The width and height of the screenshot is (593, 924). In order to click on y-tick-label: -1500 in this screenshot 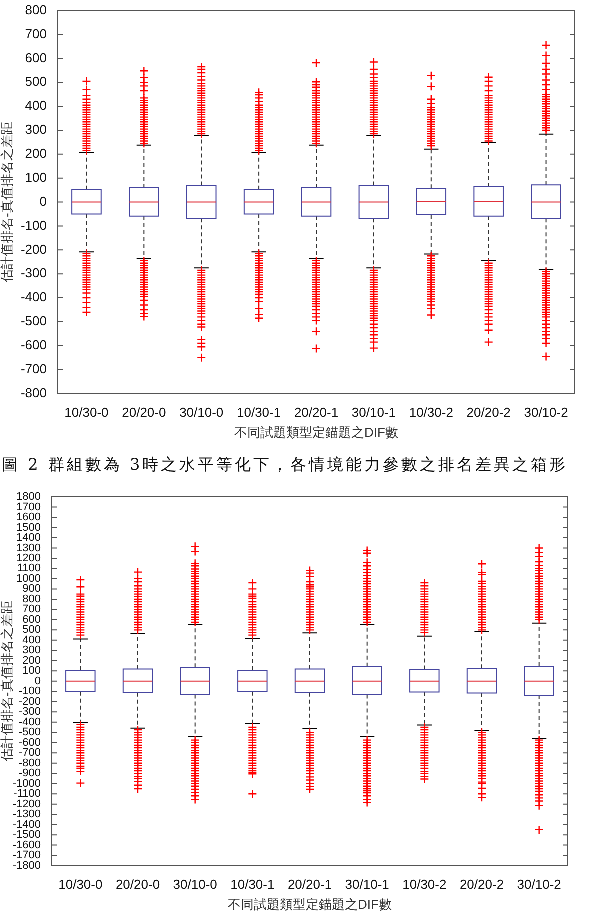, I will do `click(26, 835)`.